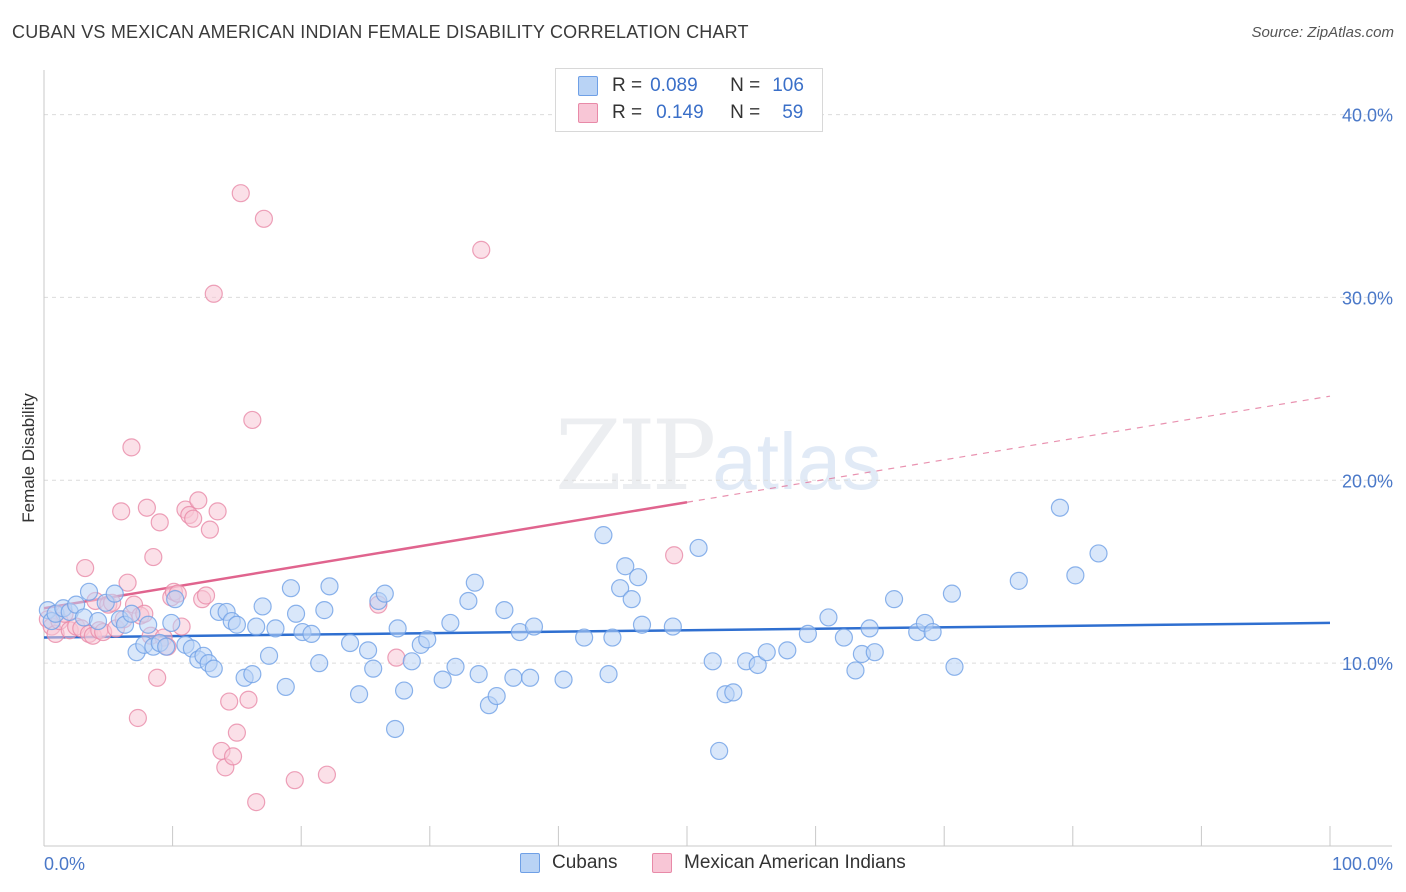 Image resolution: width=1406 pixels, height=892 pixels. Describe the element at coordinates (635, 456) in the screenshot. I see `watermark-zip: ZIP` at that location.